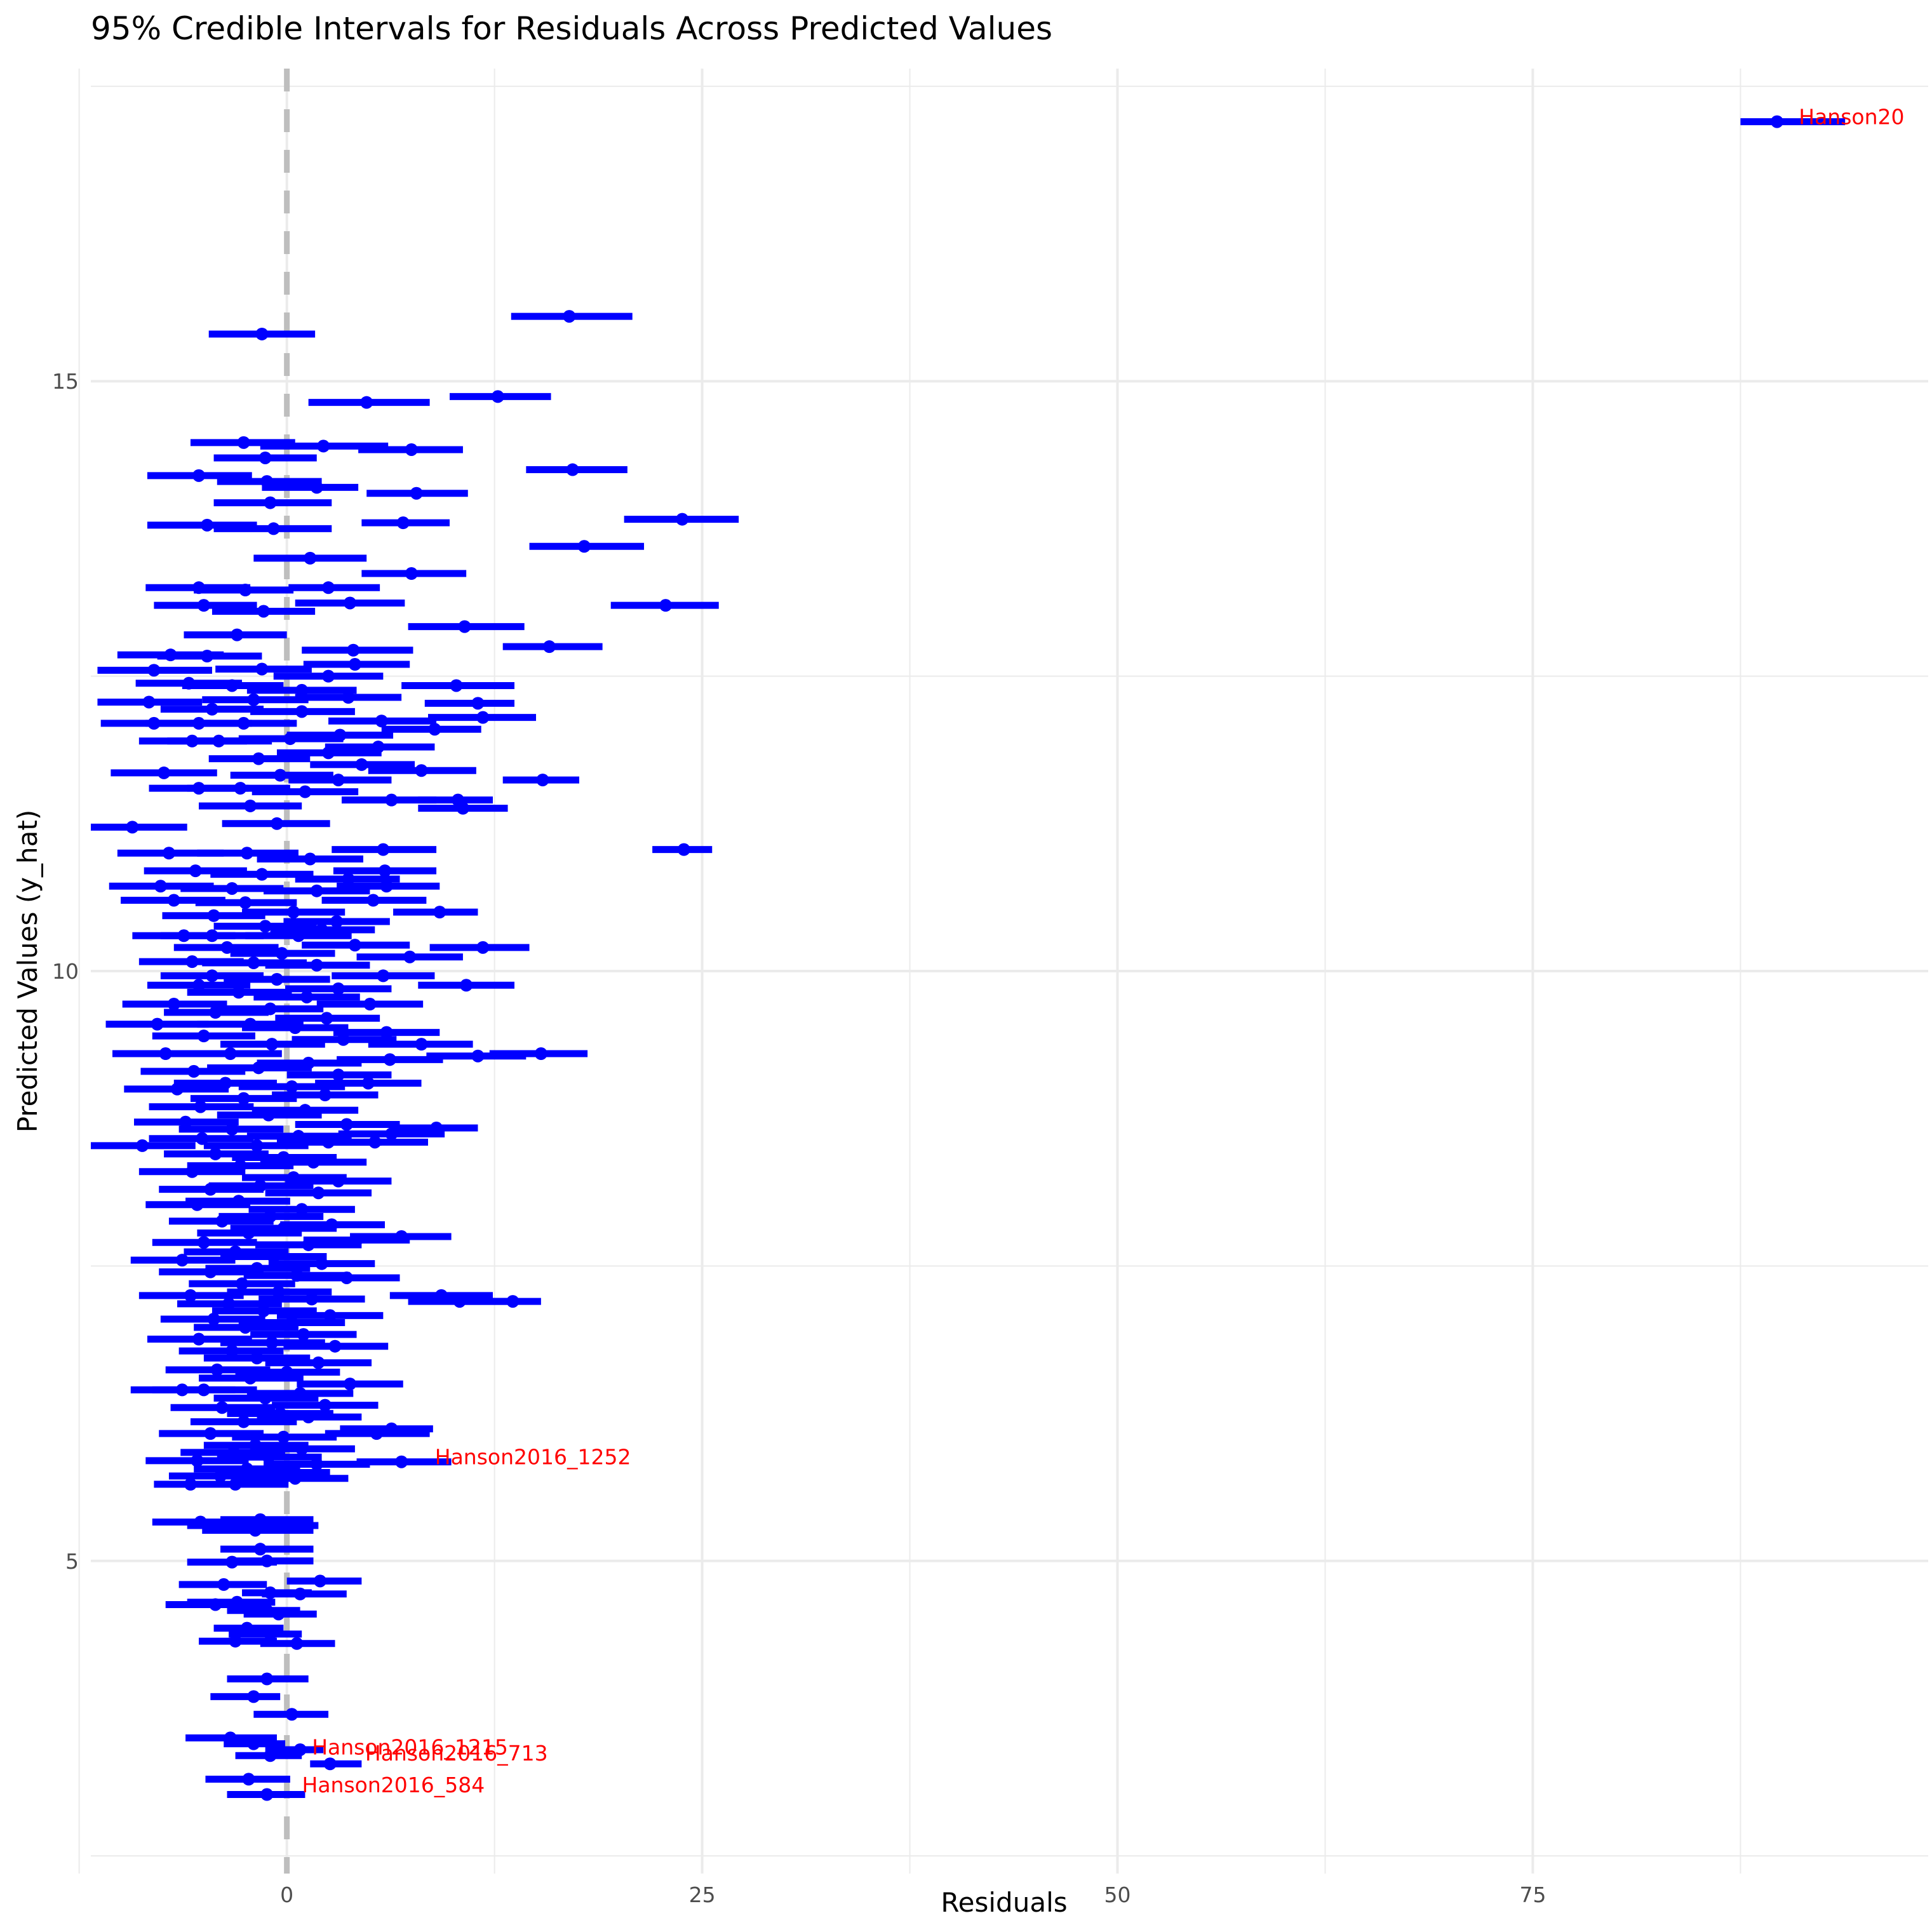 This screenshot has width=1932, height=1932. What do you see at coordinates (913, 1894) in the screenshot?
I see `x-axis-tick-labels: 0 25 50 75` at bounding box center [913, 1894].